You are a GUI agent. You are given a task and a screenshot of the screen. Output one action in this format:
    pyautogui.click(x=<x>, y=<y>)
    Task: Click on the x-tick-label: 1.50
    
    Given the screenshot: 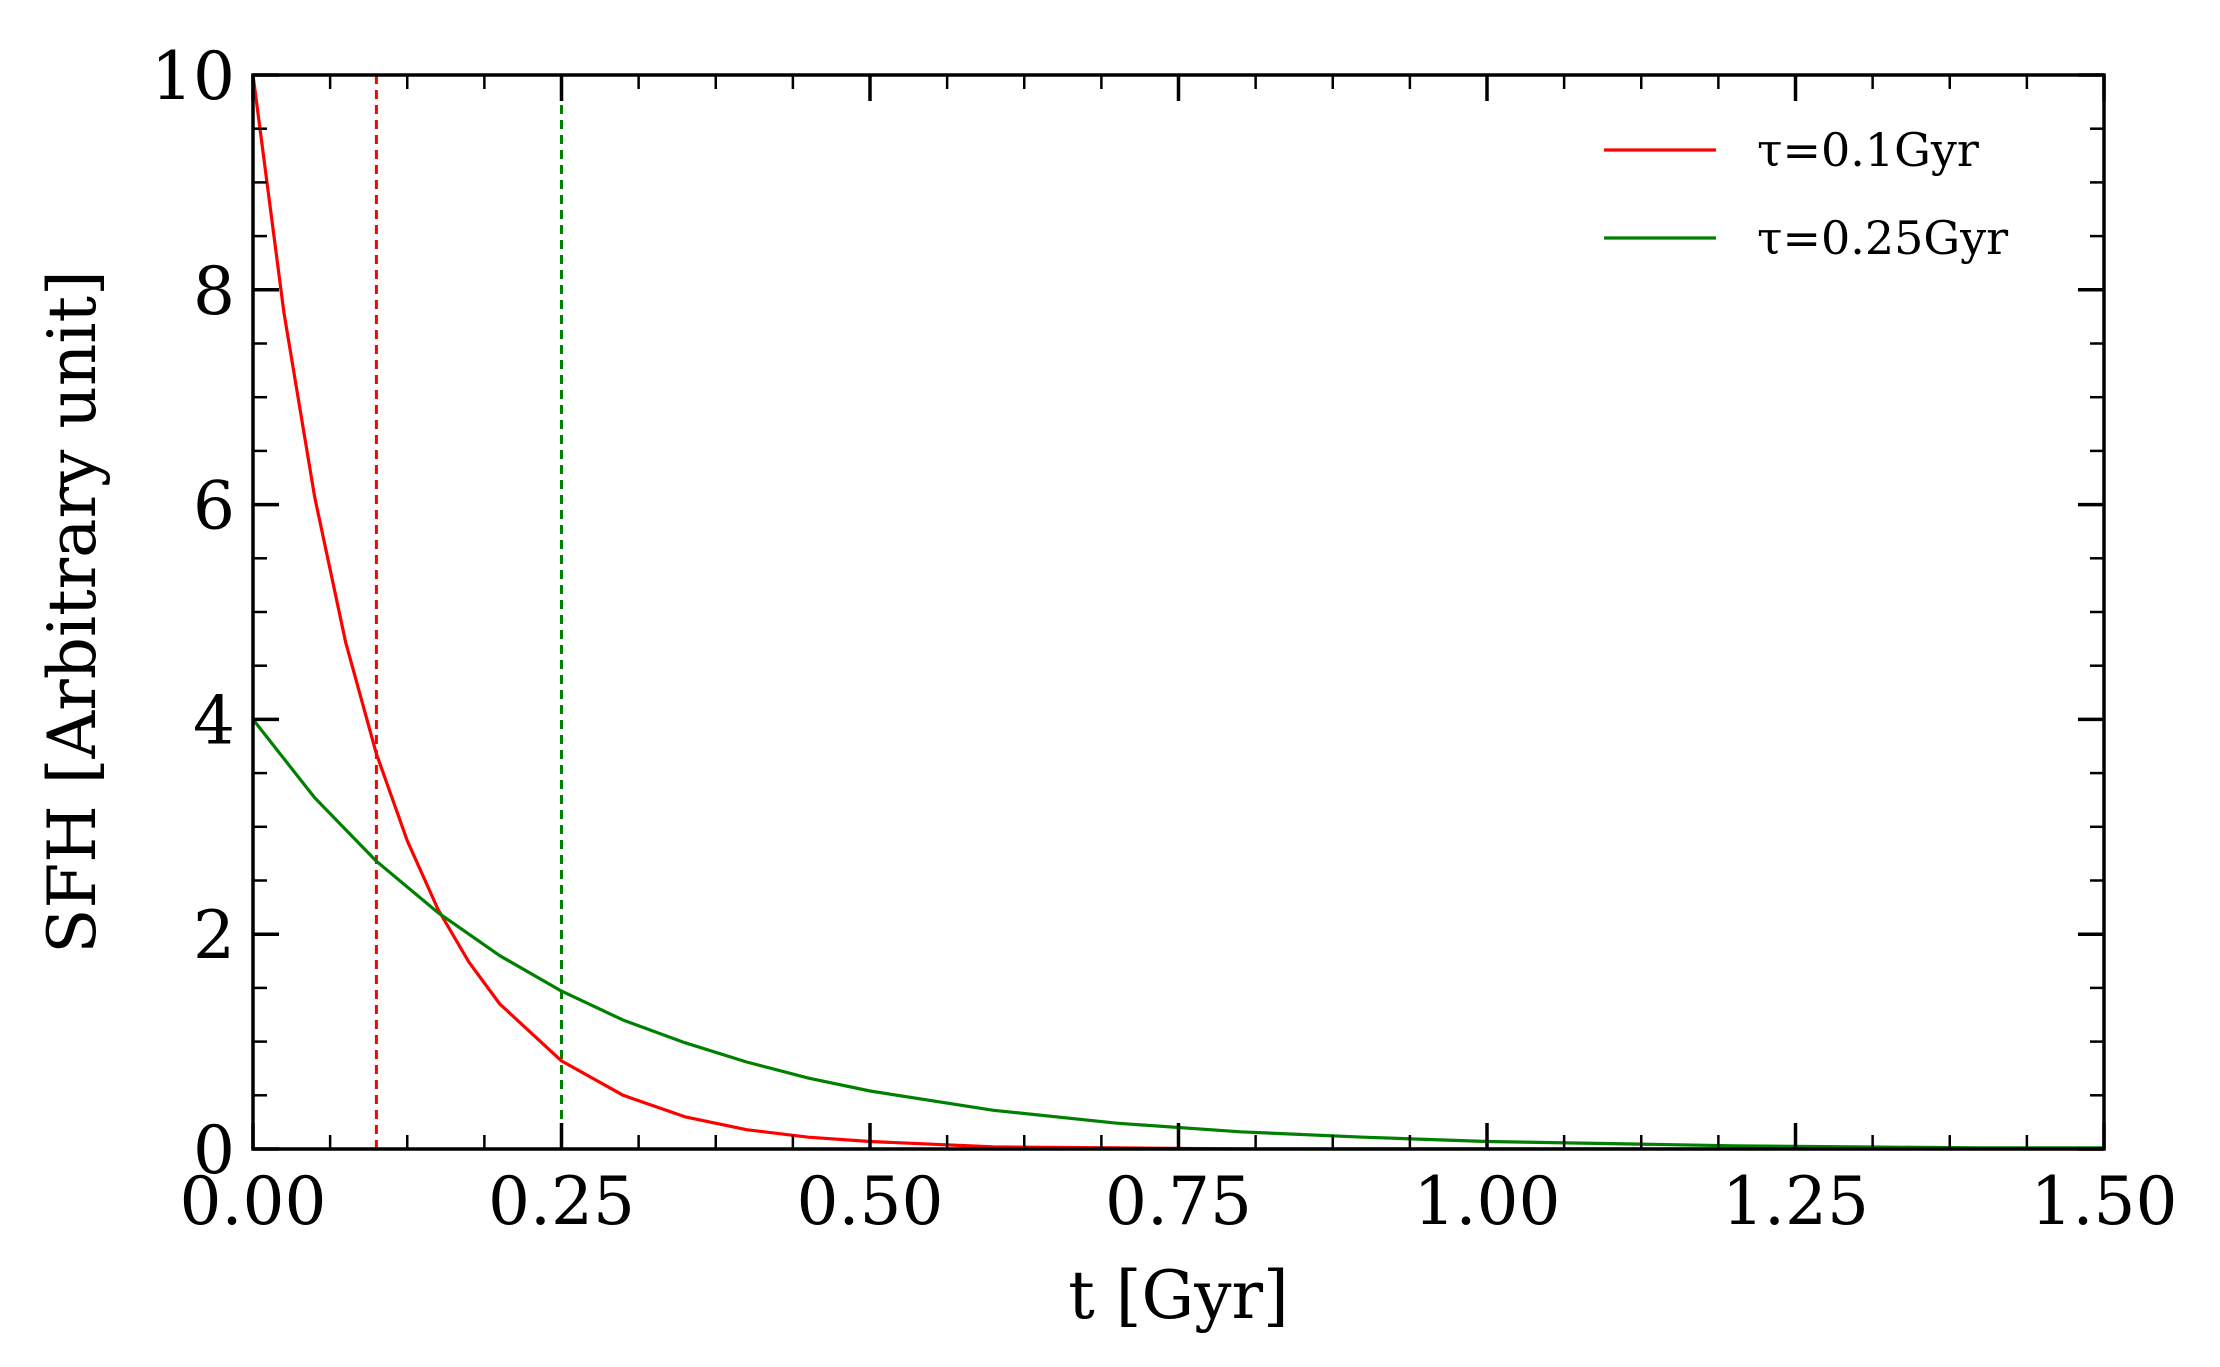 What is the action you would take?
    pyautogui.click(x=2104, y=1201)
    